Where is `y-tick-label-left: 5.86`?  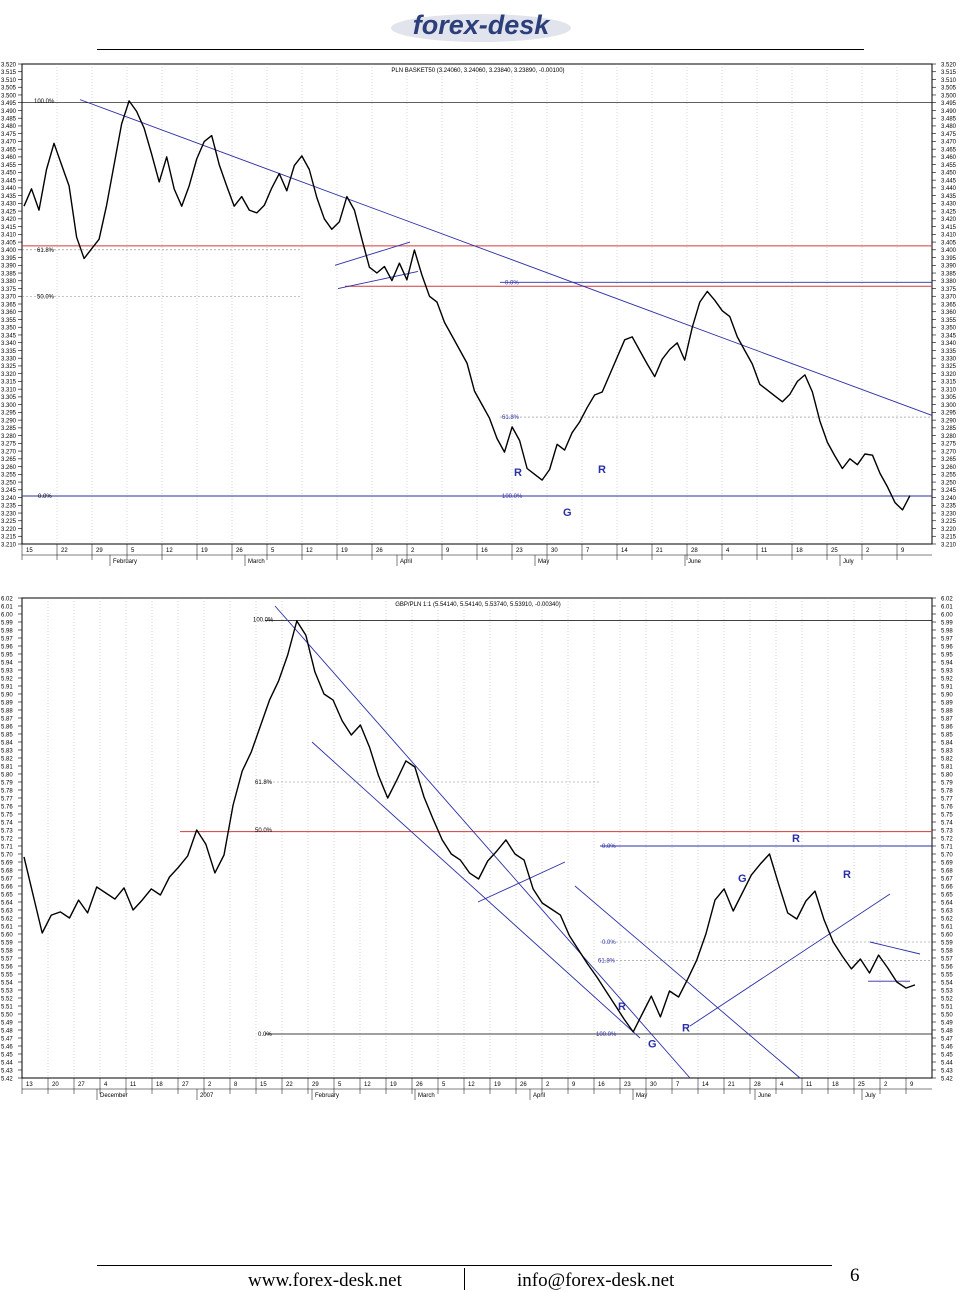
y-tick-label-left: 5.86 is located at coordinates (7, 727).